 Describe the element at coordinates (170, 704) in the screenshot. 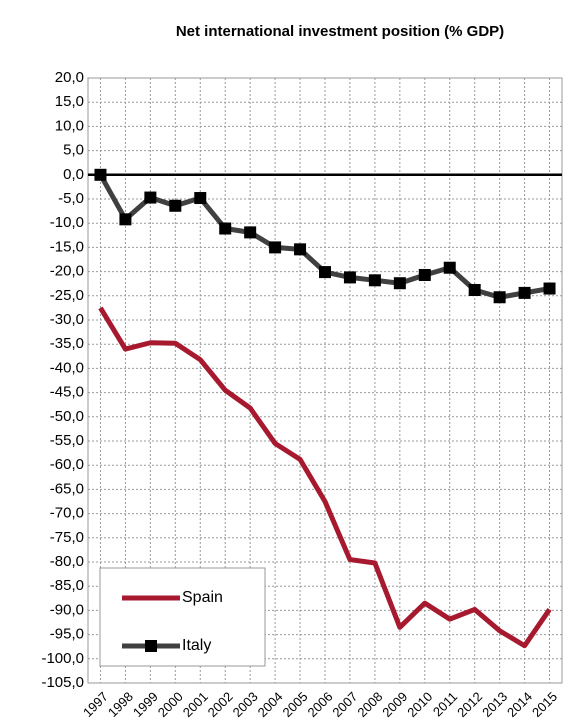

I see `x-tick-label: 2000` at that location.